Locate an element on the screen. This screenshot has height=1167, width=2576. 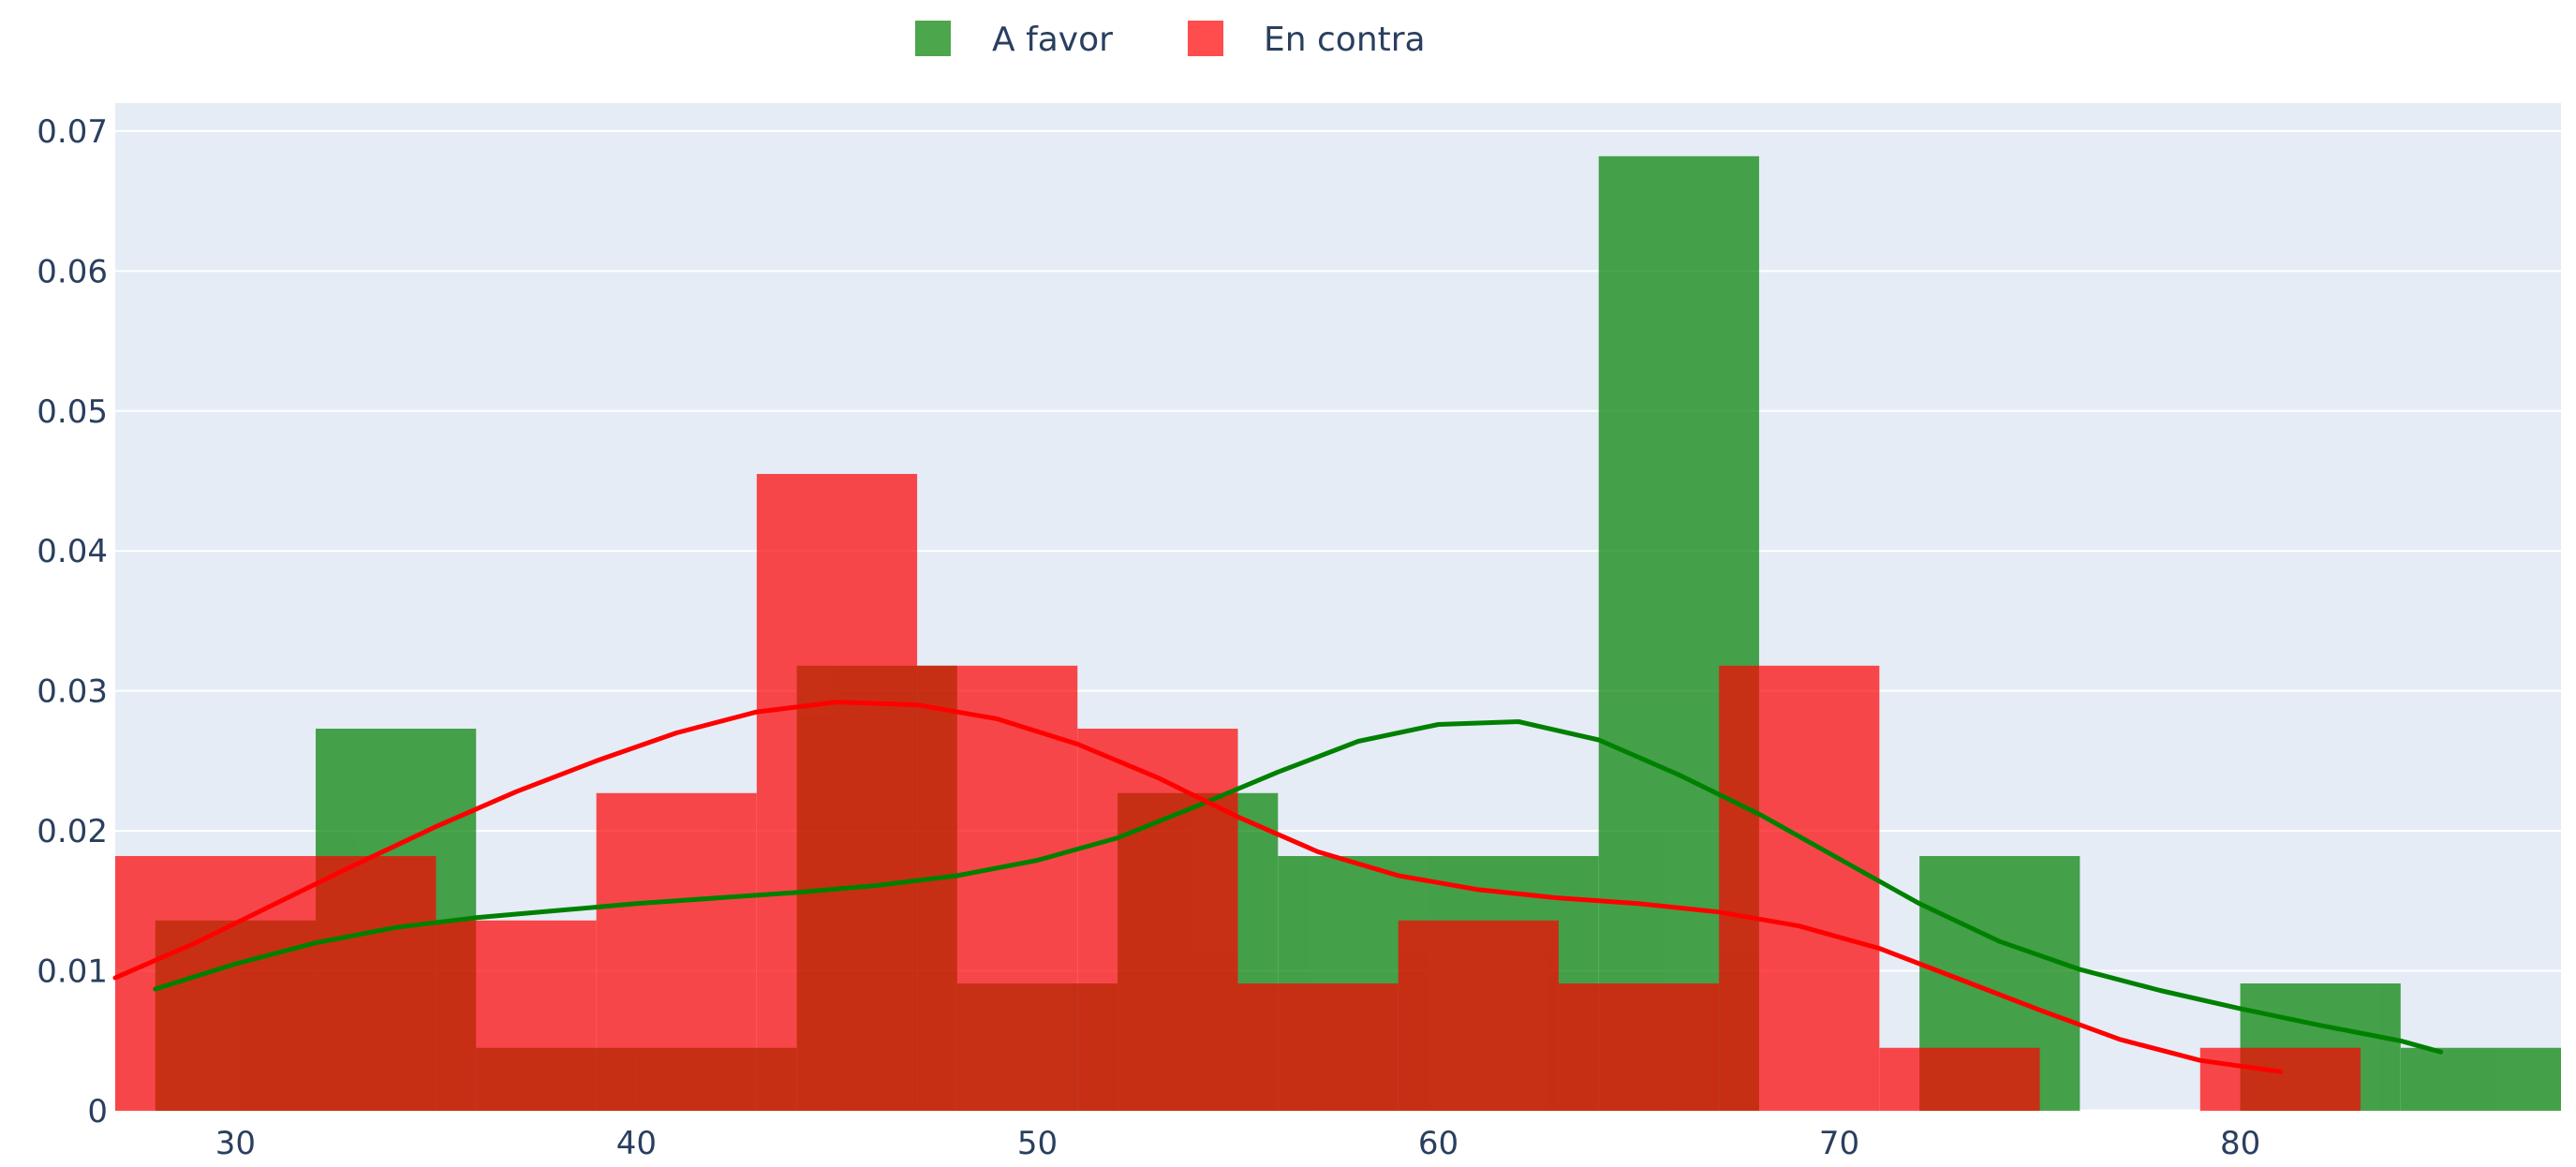
legend-label-a-favor: A favor is located at coordinates (1053, 40).